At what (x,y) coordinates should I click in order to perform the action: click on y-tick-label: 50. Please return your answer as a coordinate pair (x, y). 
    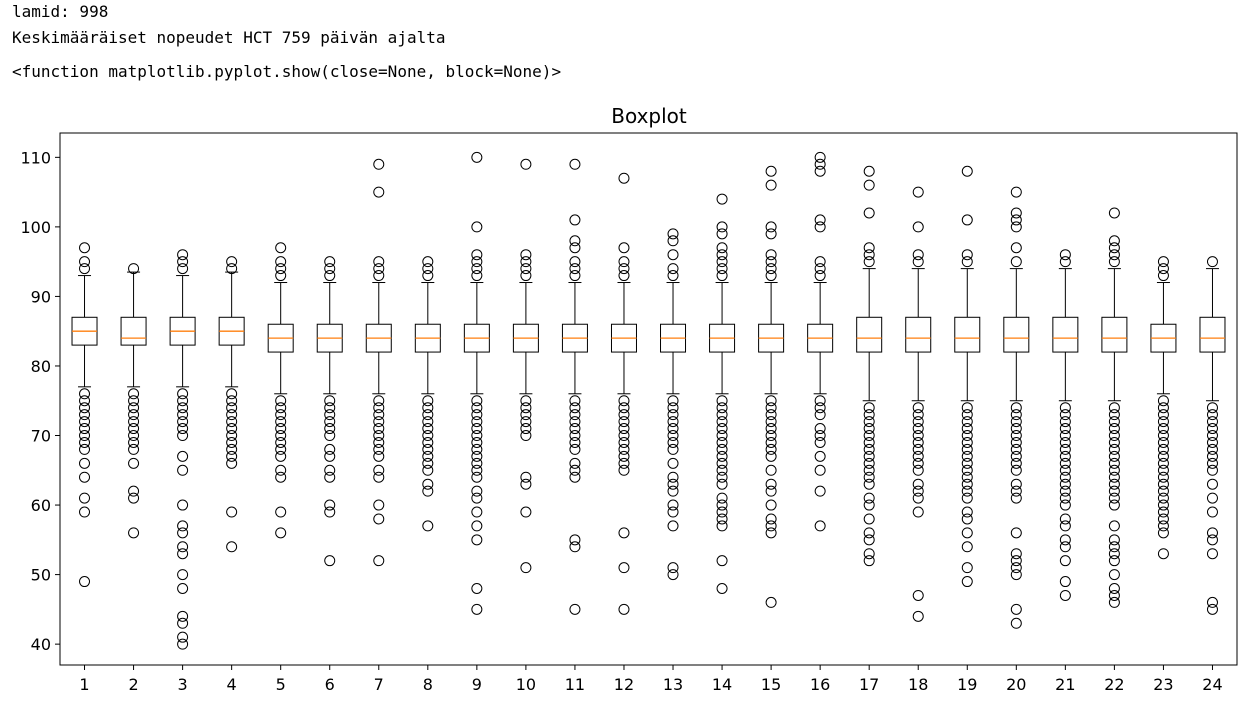
    Looking at the image, I should click on (41, 575).